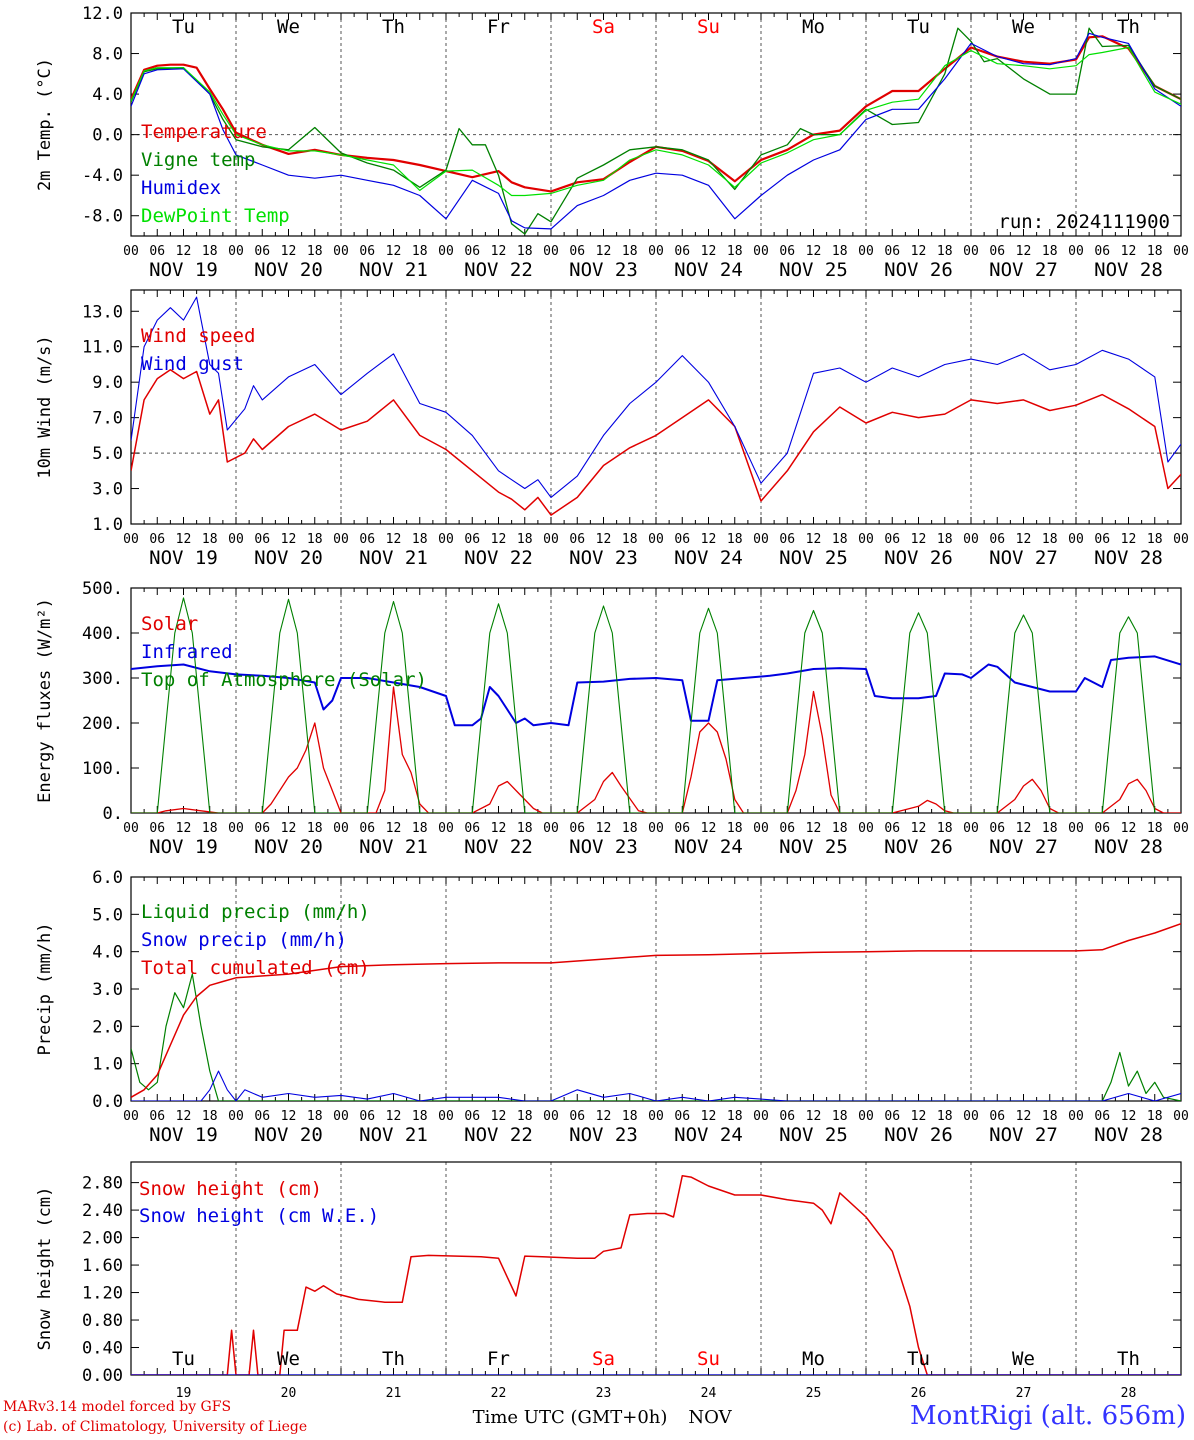 Image resolution: width=1194 pixels, height=1440 pixels. I want to click on y-tick-label: 0.0, so click(107, 136).